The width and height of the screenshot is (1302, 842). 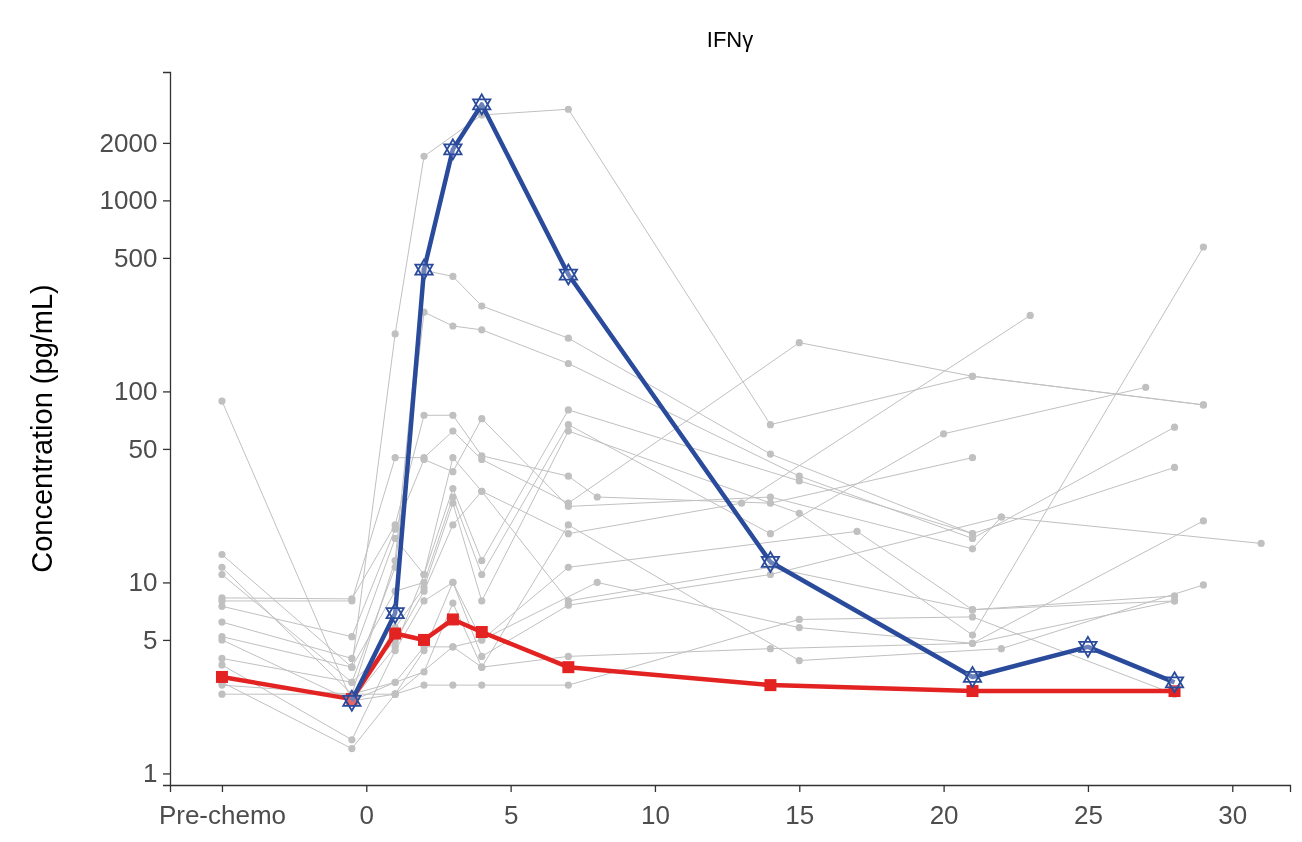 What do you see at coordinates (944, 814) in the screenshot?
I see `x-tick-label: 20` at bounding box center [944, 814].